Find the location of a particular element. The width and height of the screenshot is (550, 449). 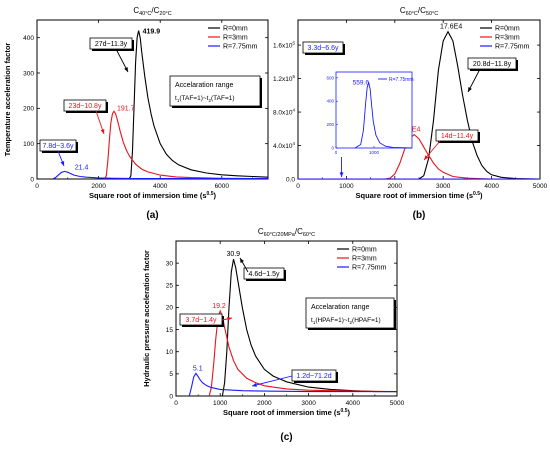

x-tick-label: 2000 is located at coordinates (264, 403).